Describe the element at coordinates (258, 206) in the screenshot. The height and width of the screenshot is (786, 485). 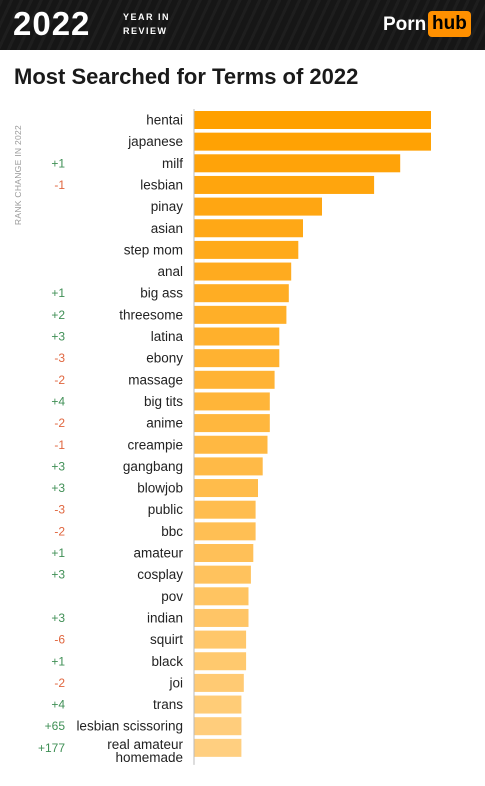
I see `bar-pinay` at that location.